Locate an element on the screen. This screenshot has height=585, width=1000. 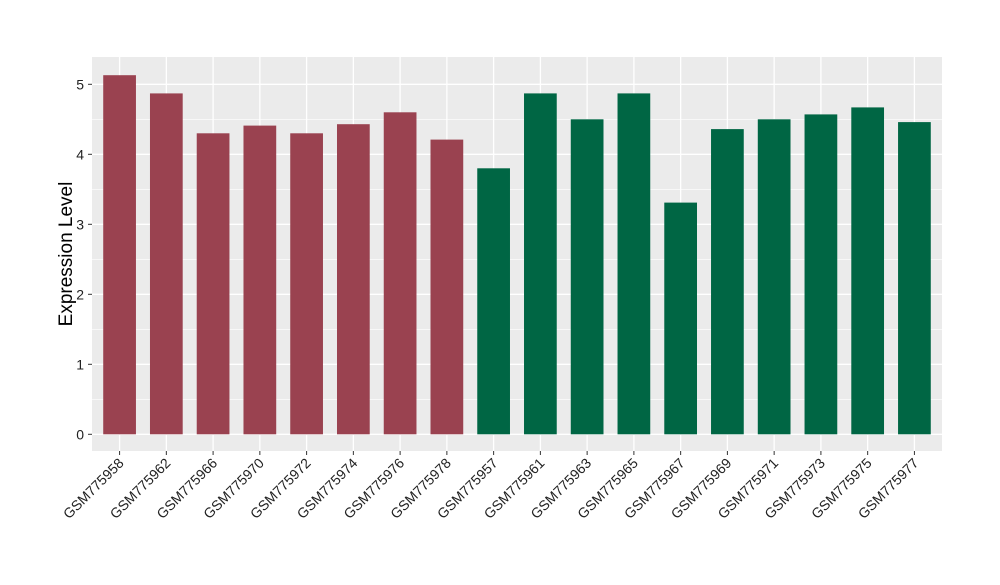
bar-GSM775975 is located at coordinates (868, 271).